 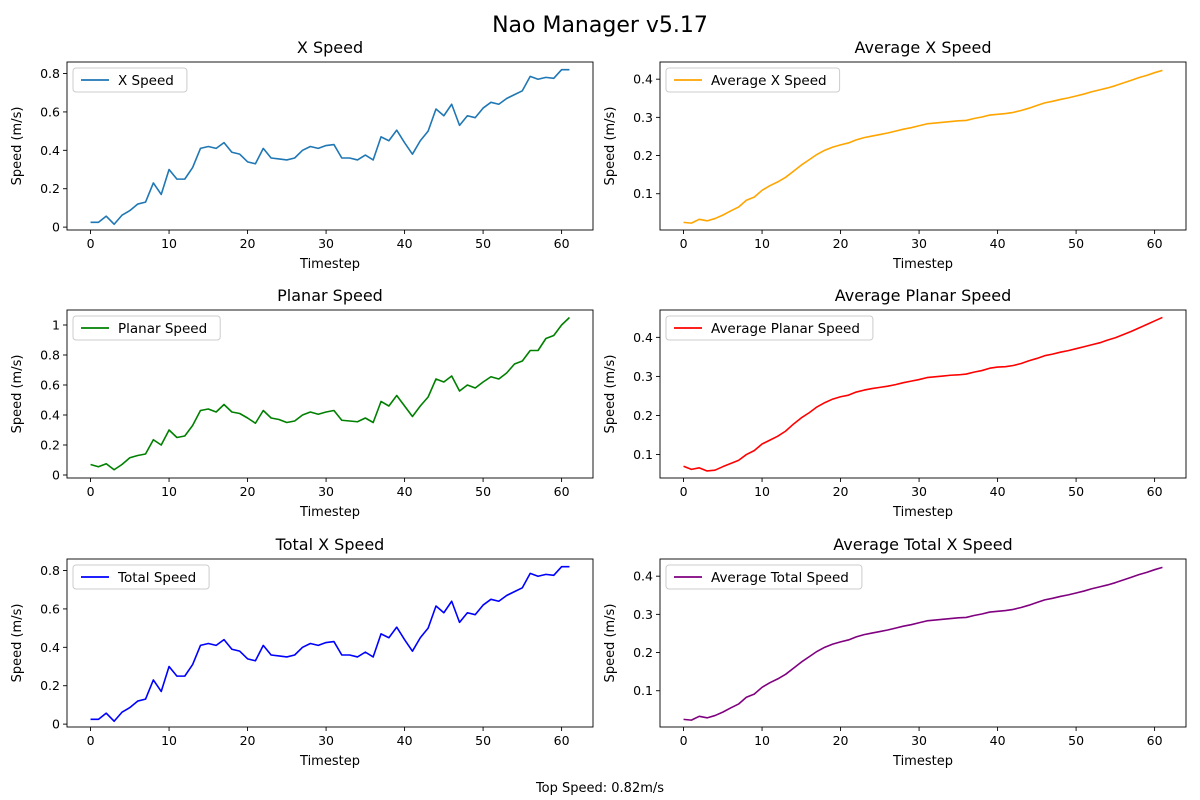 I want to click on legend: Planar Speed, so click(x=146, y=328).